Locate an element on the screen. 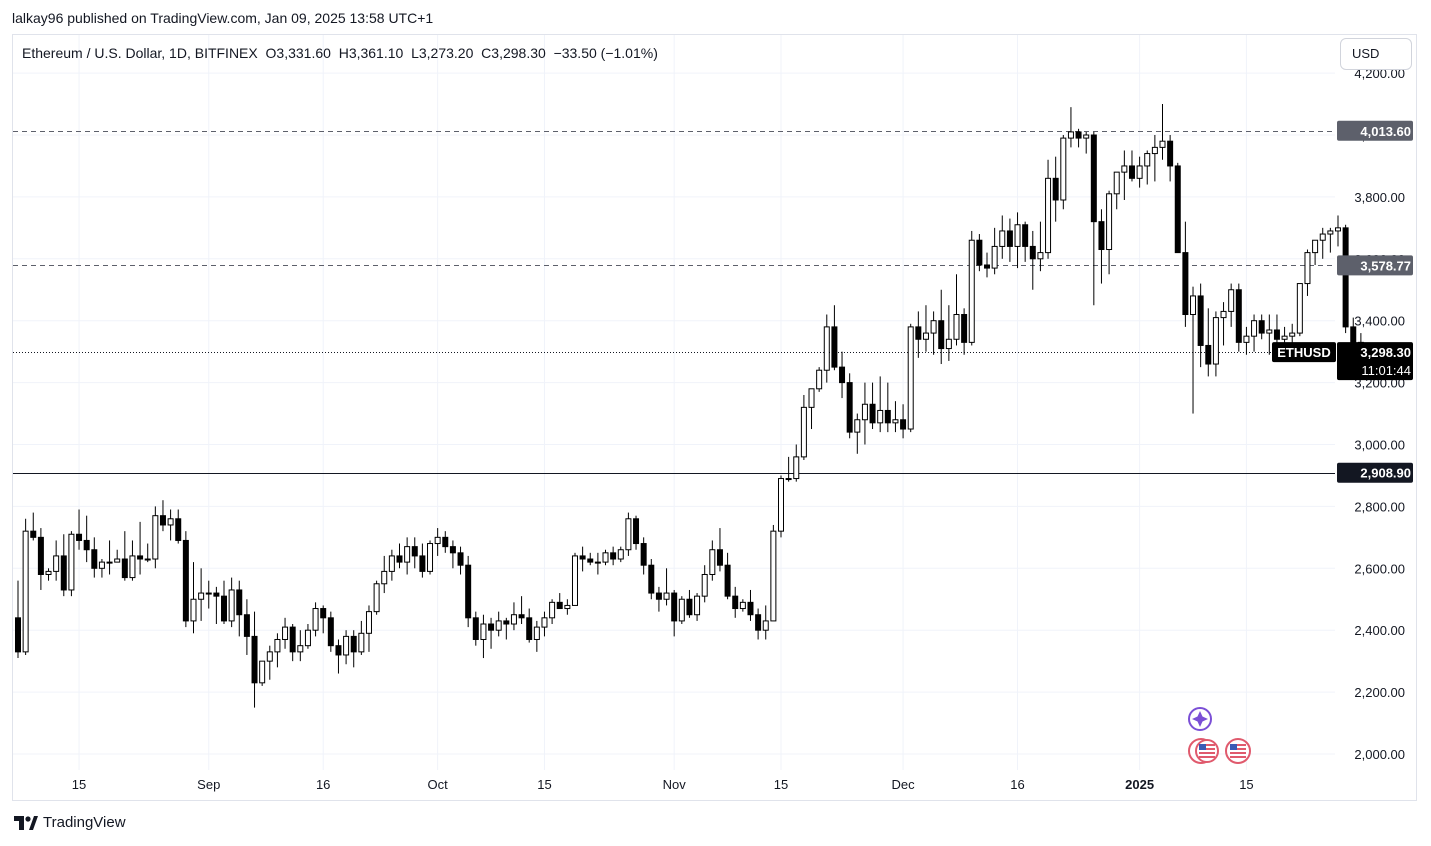 The width and height of the screenshot is (1431, 846). y-tick-label: 3,000.00 is located at coordinates (1379, 445).